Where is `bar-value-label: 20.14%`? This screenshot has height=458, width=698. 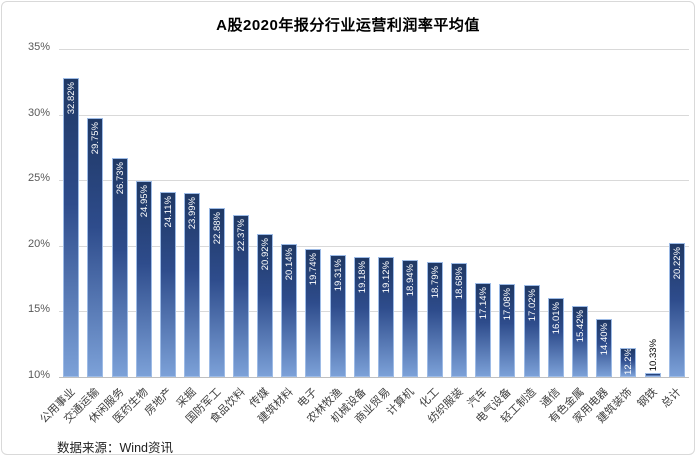
bar-value-label: 20.14% is located at coordinates (289, 264).